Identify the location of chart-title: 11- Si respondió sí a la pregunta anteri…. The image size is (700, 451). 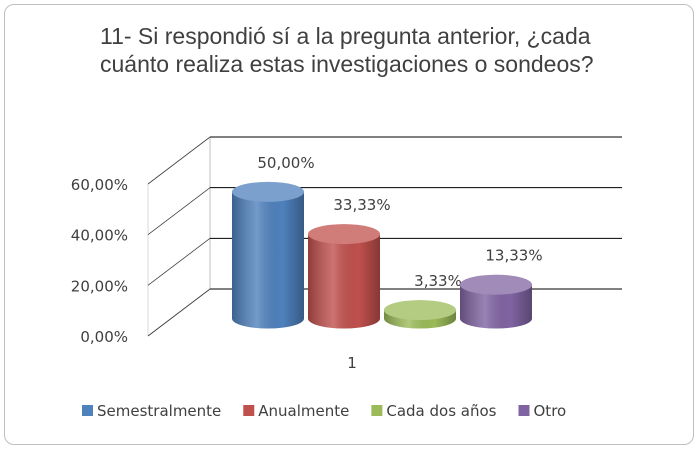
(347, 50).